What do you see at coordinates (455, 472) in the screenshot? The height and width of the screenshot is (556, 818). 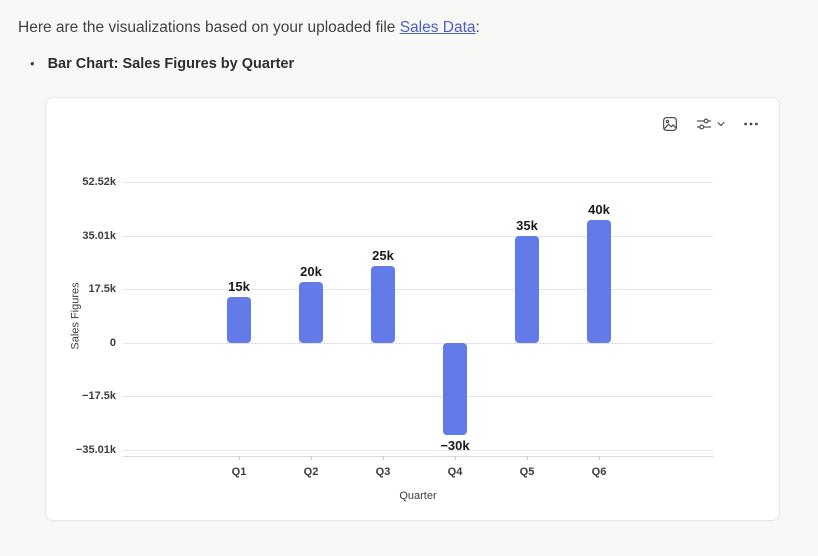 I see `x-tick-label: Q4` at bounding box center [455, 472].